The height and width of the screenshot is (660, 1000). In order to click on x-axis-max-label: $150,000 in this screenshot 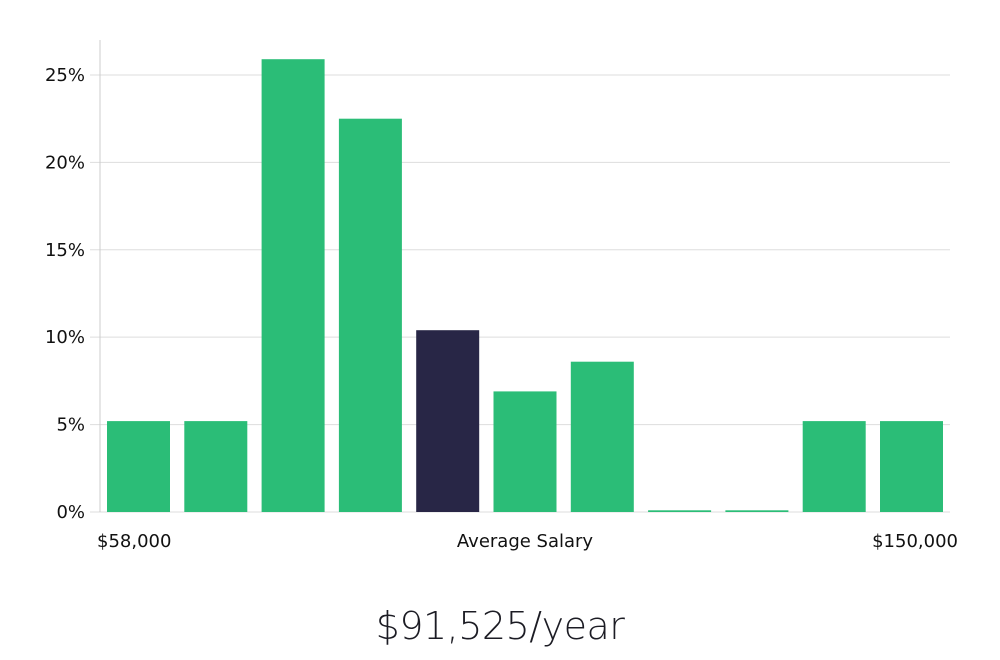, I will do `click(915, 541)`.